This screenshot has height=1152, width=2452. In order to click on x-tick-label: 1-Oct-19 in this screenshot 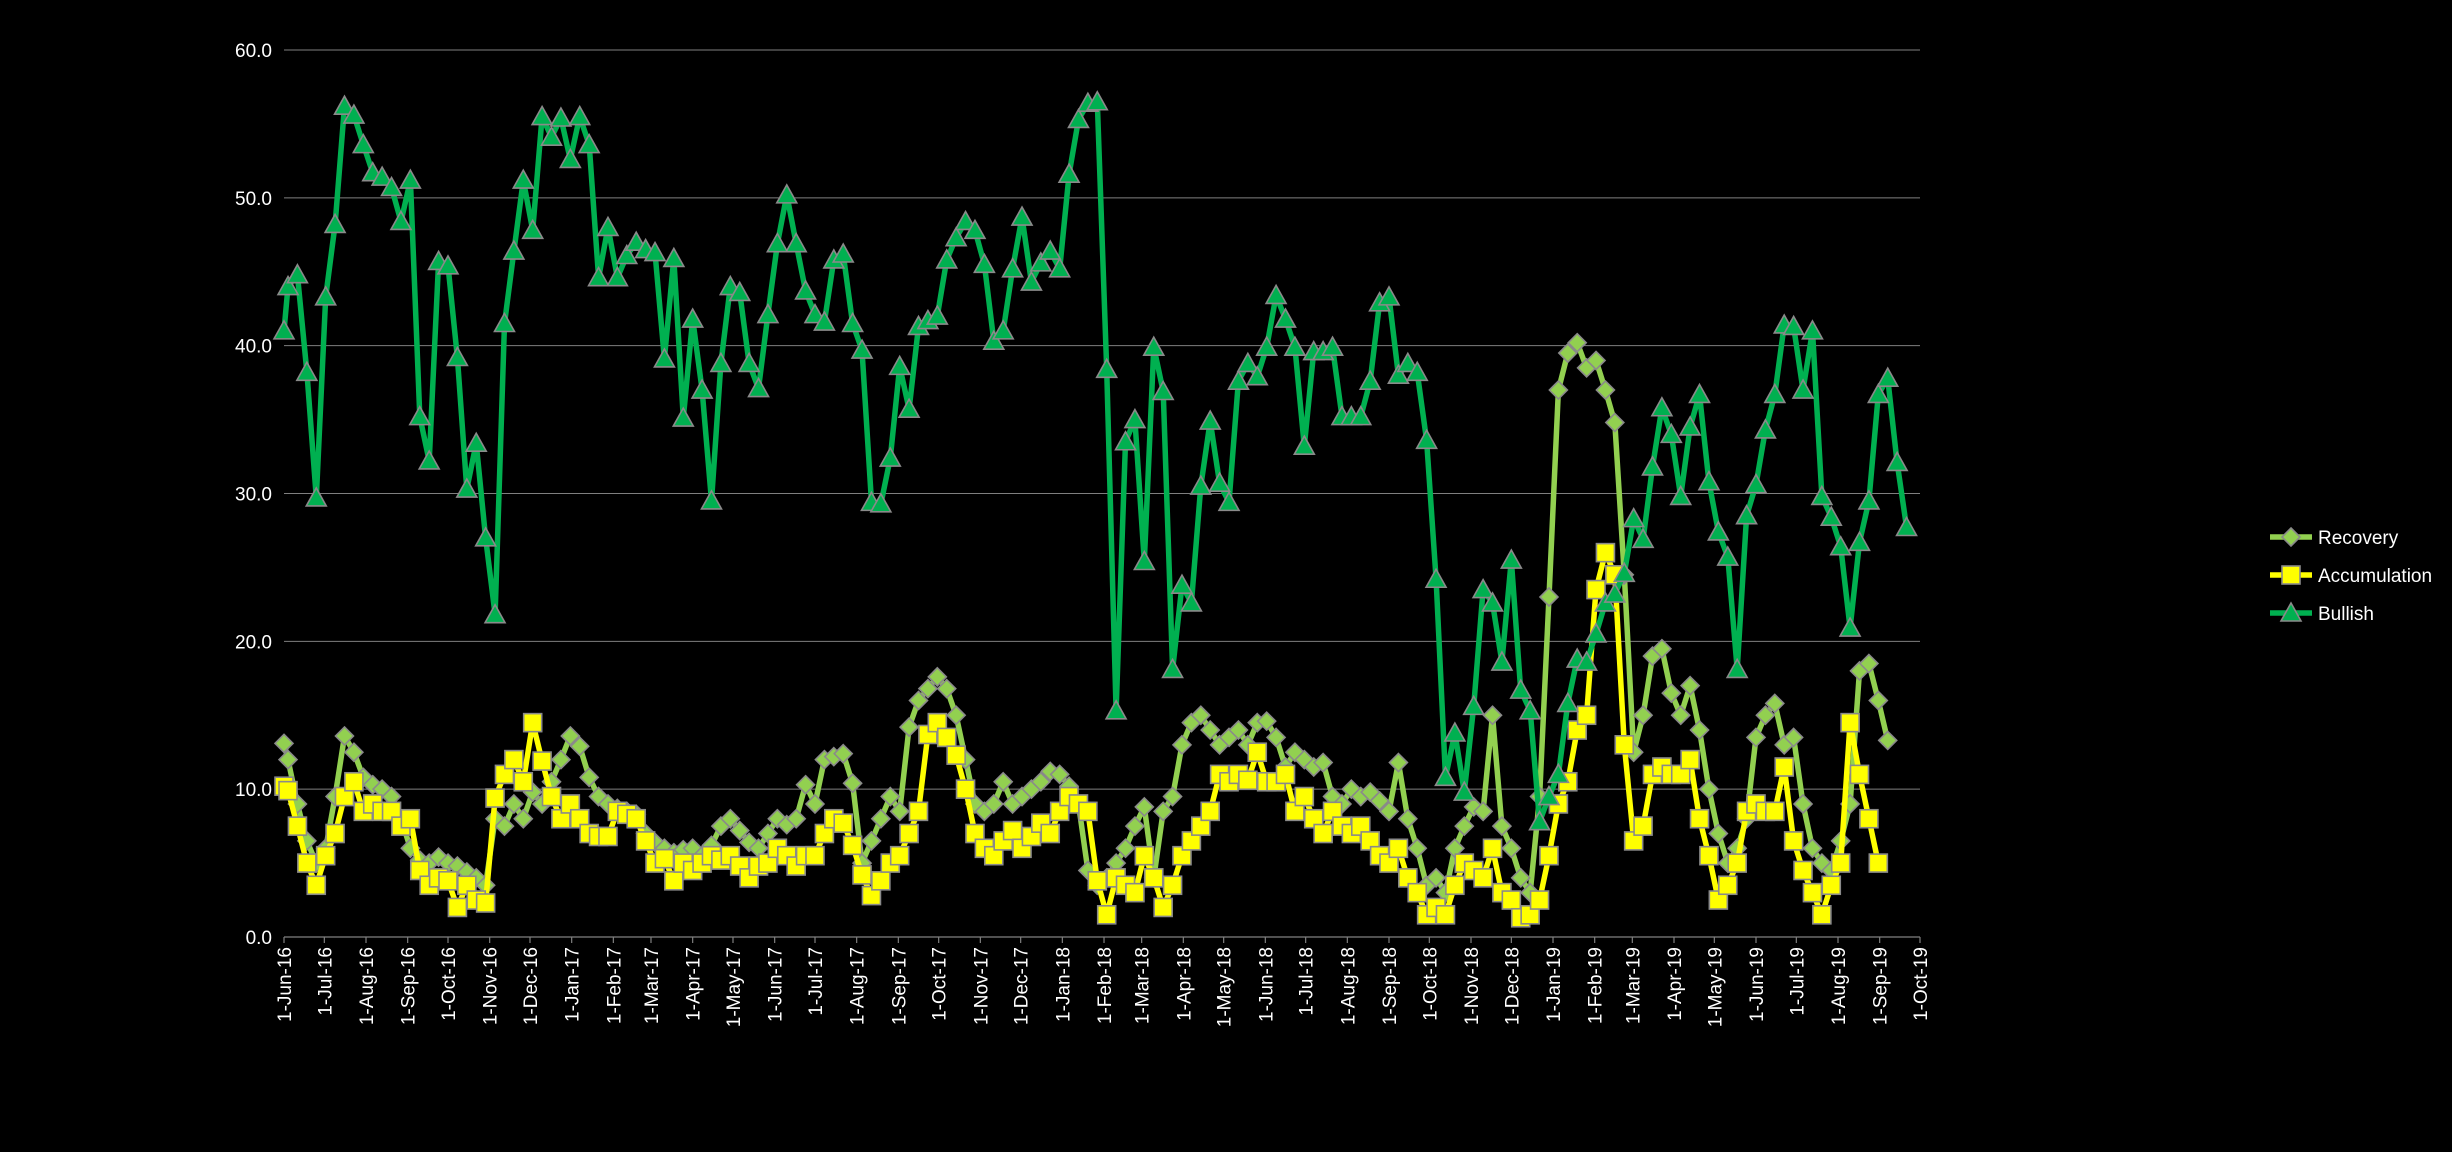, I will do `click(1921, 984)`.